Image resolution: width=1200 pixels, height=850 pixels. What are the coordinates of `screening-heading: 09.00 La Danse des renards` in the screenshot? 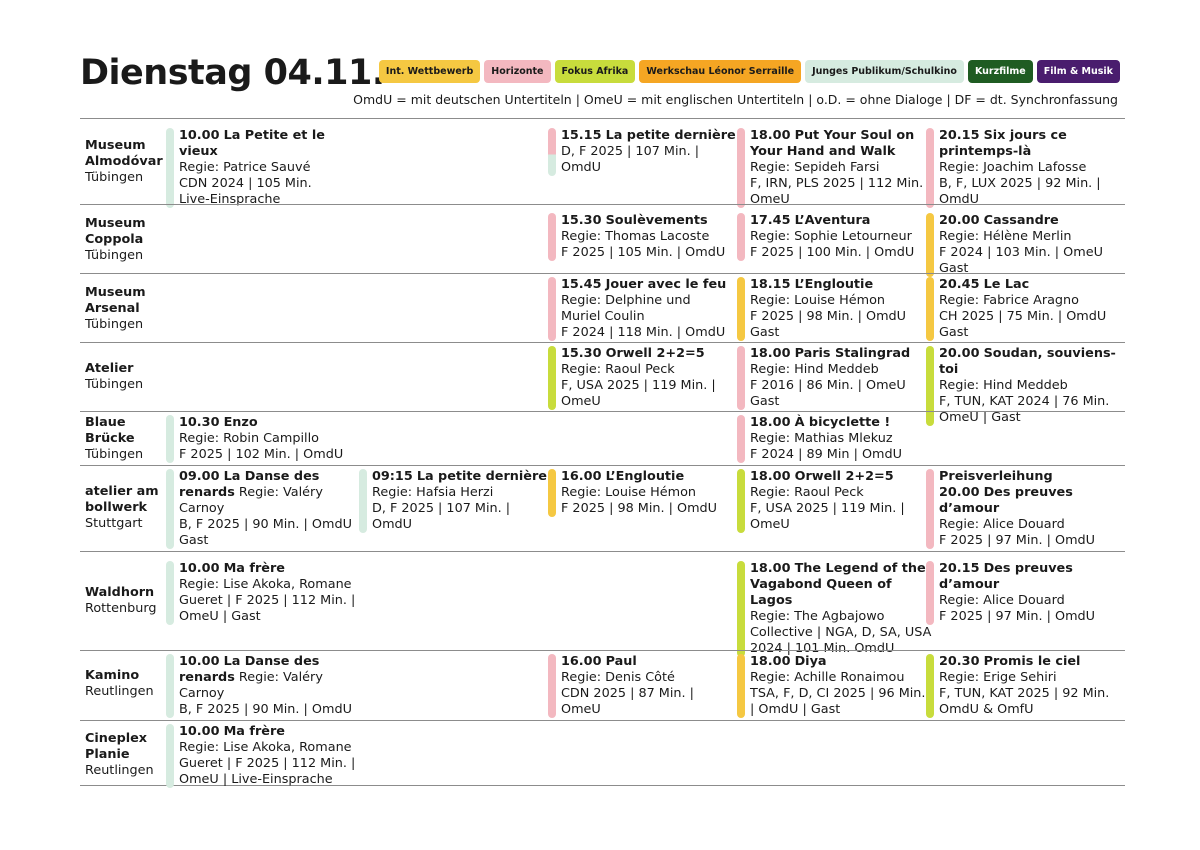 It's located at (249, 484).